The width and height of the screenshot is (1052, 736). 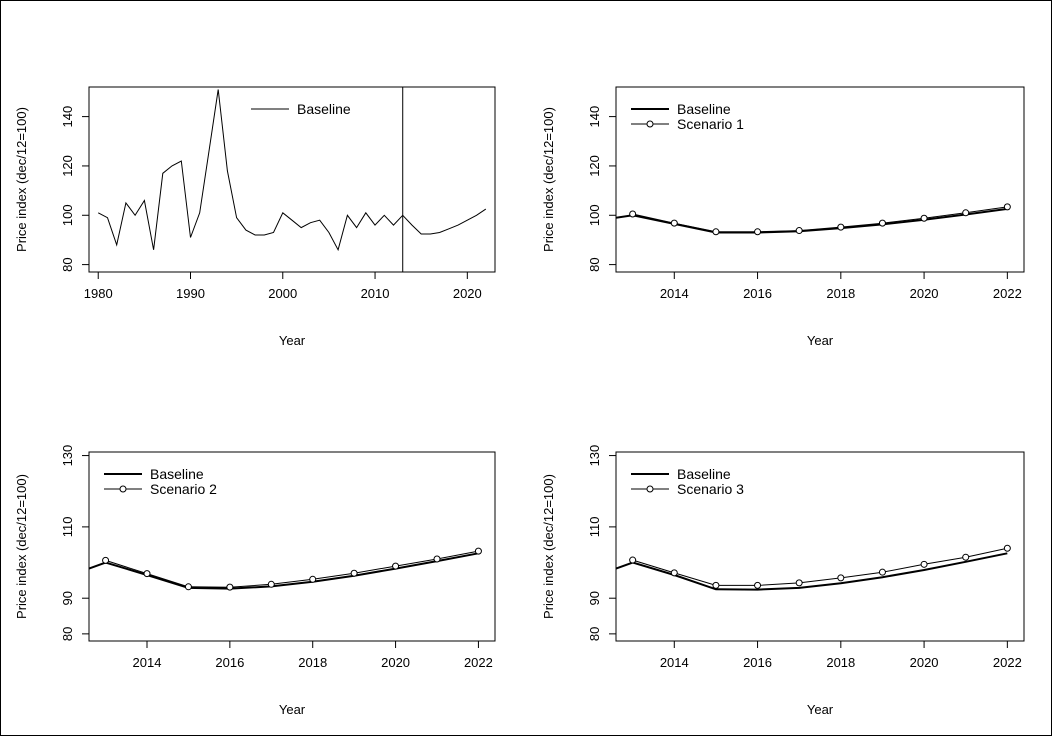 What do you see at coordinates (21, 546) in the screenshot?
I see `p3-y-axis-title: Price index (dec/12=100)` at bounding box center [21, 546].